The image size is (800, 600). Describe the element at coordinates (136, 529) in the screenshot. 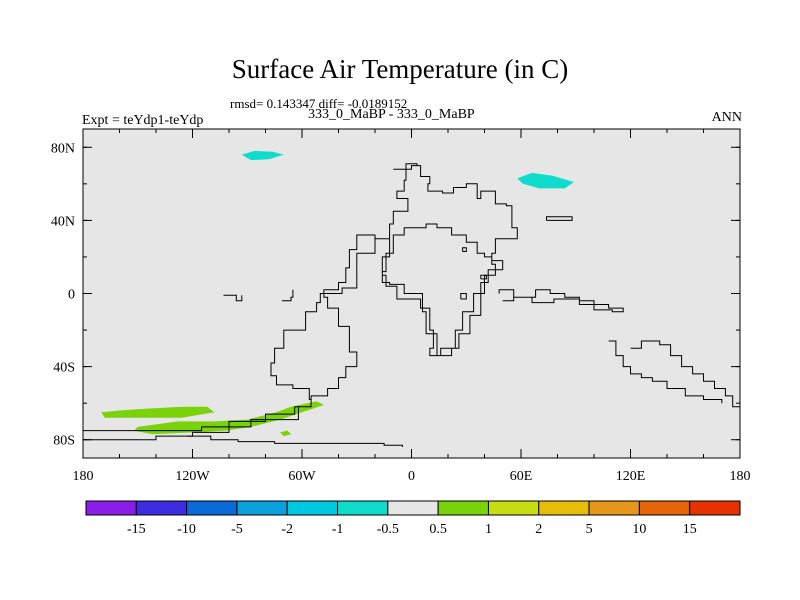

I see `colorbar-label: -15` at that location.